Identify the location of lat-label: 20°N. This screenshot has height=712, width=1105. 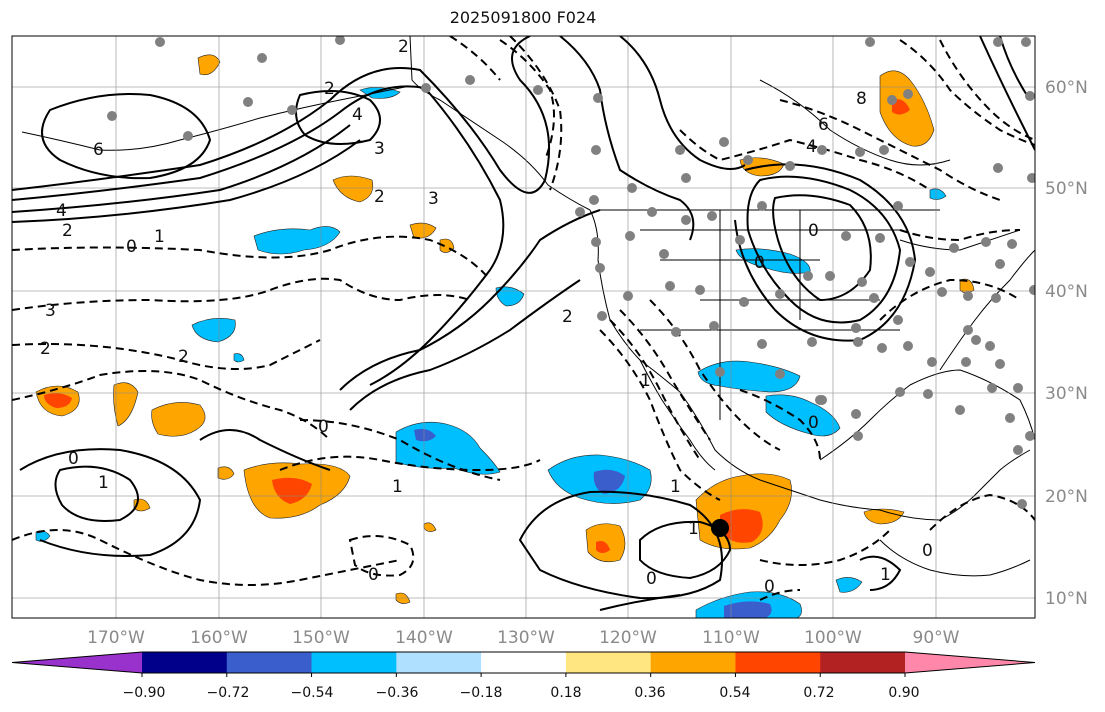
(1066, 497).